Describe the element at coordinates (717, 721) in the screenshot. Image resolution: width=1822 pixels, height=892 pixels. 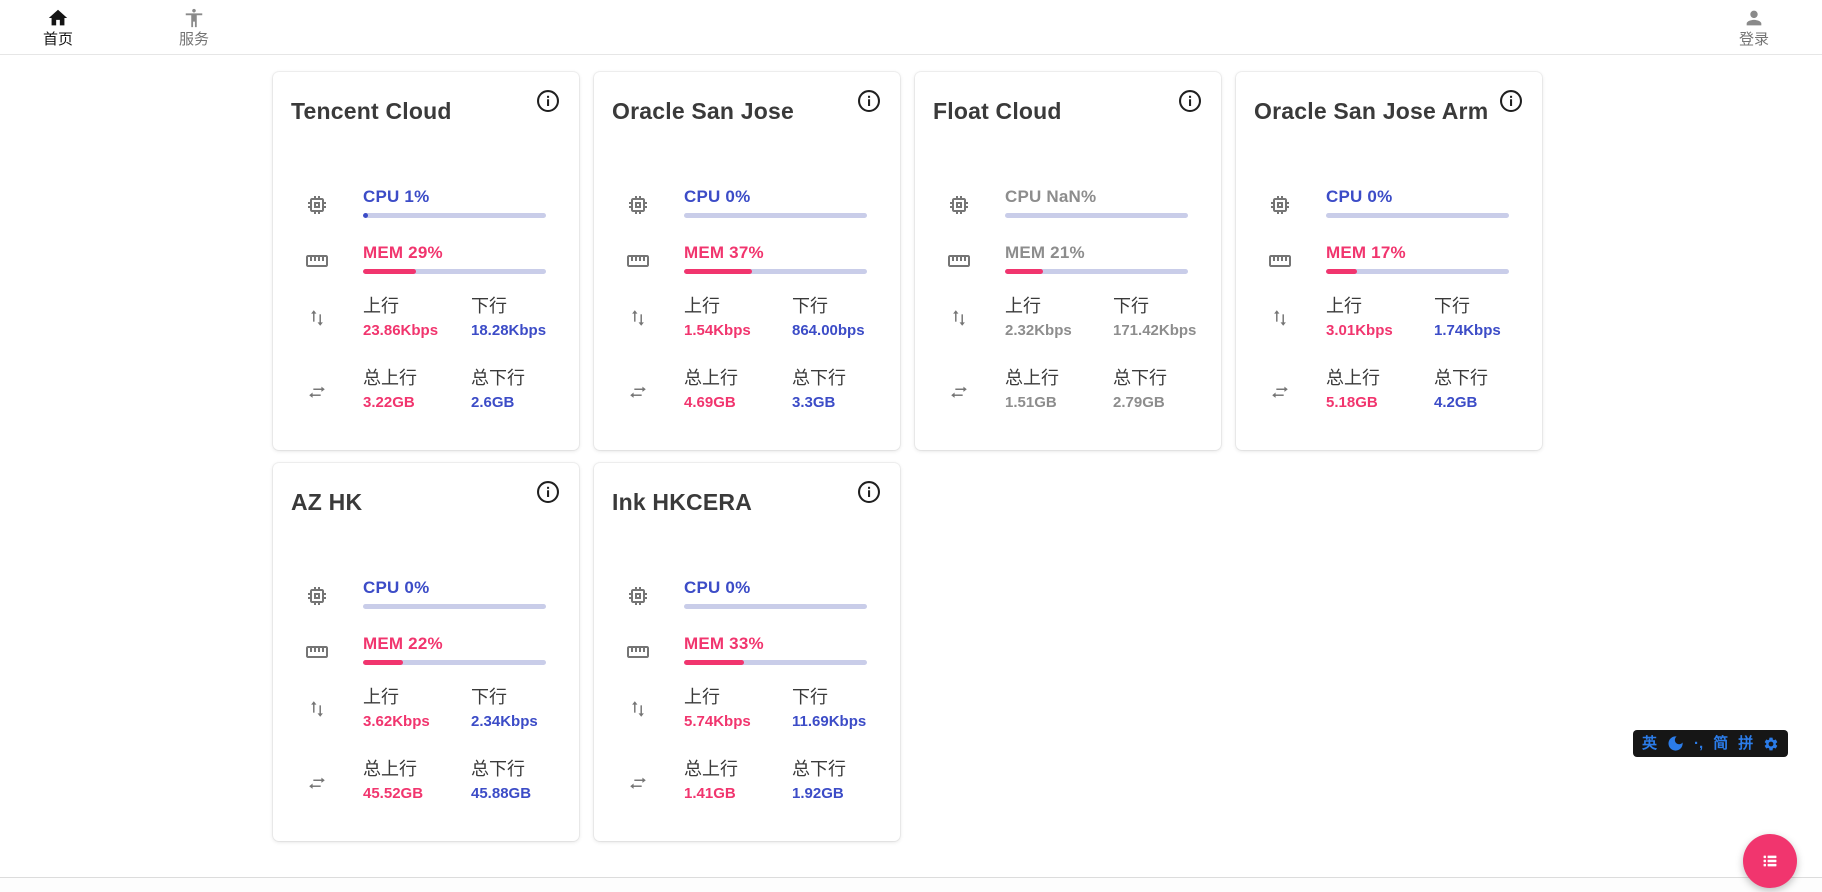
I see `upload-value: 5.74Kbps` at that location.